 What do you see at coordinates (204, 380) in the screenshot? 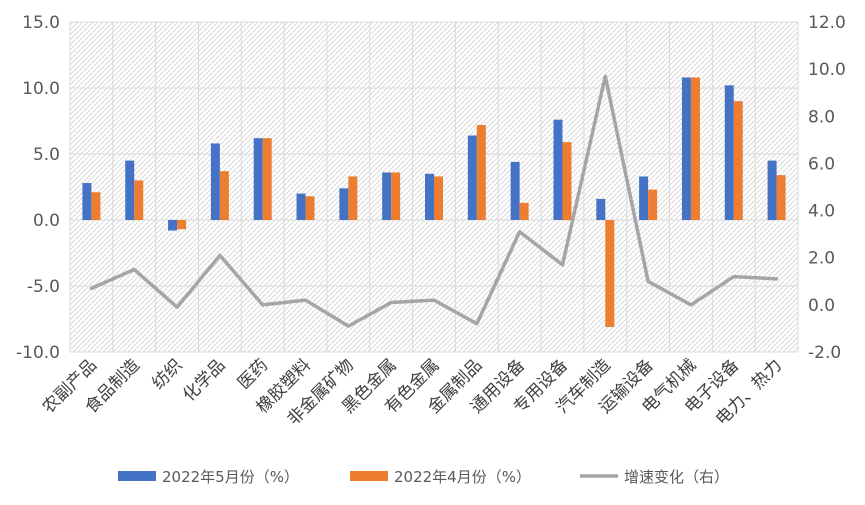
I see `category-label: 化学品` at bounding box center [204, 380].